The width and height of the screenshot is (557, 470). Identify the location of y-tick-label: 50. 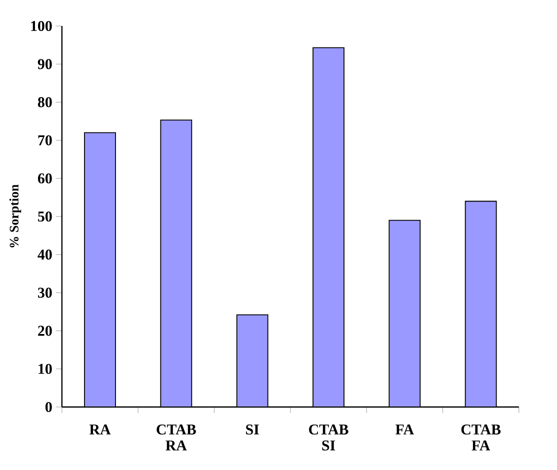
(45, 216).